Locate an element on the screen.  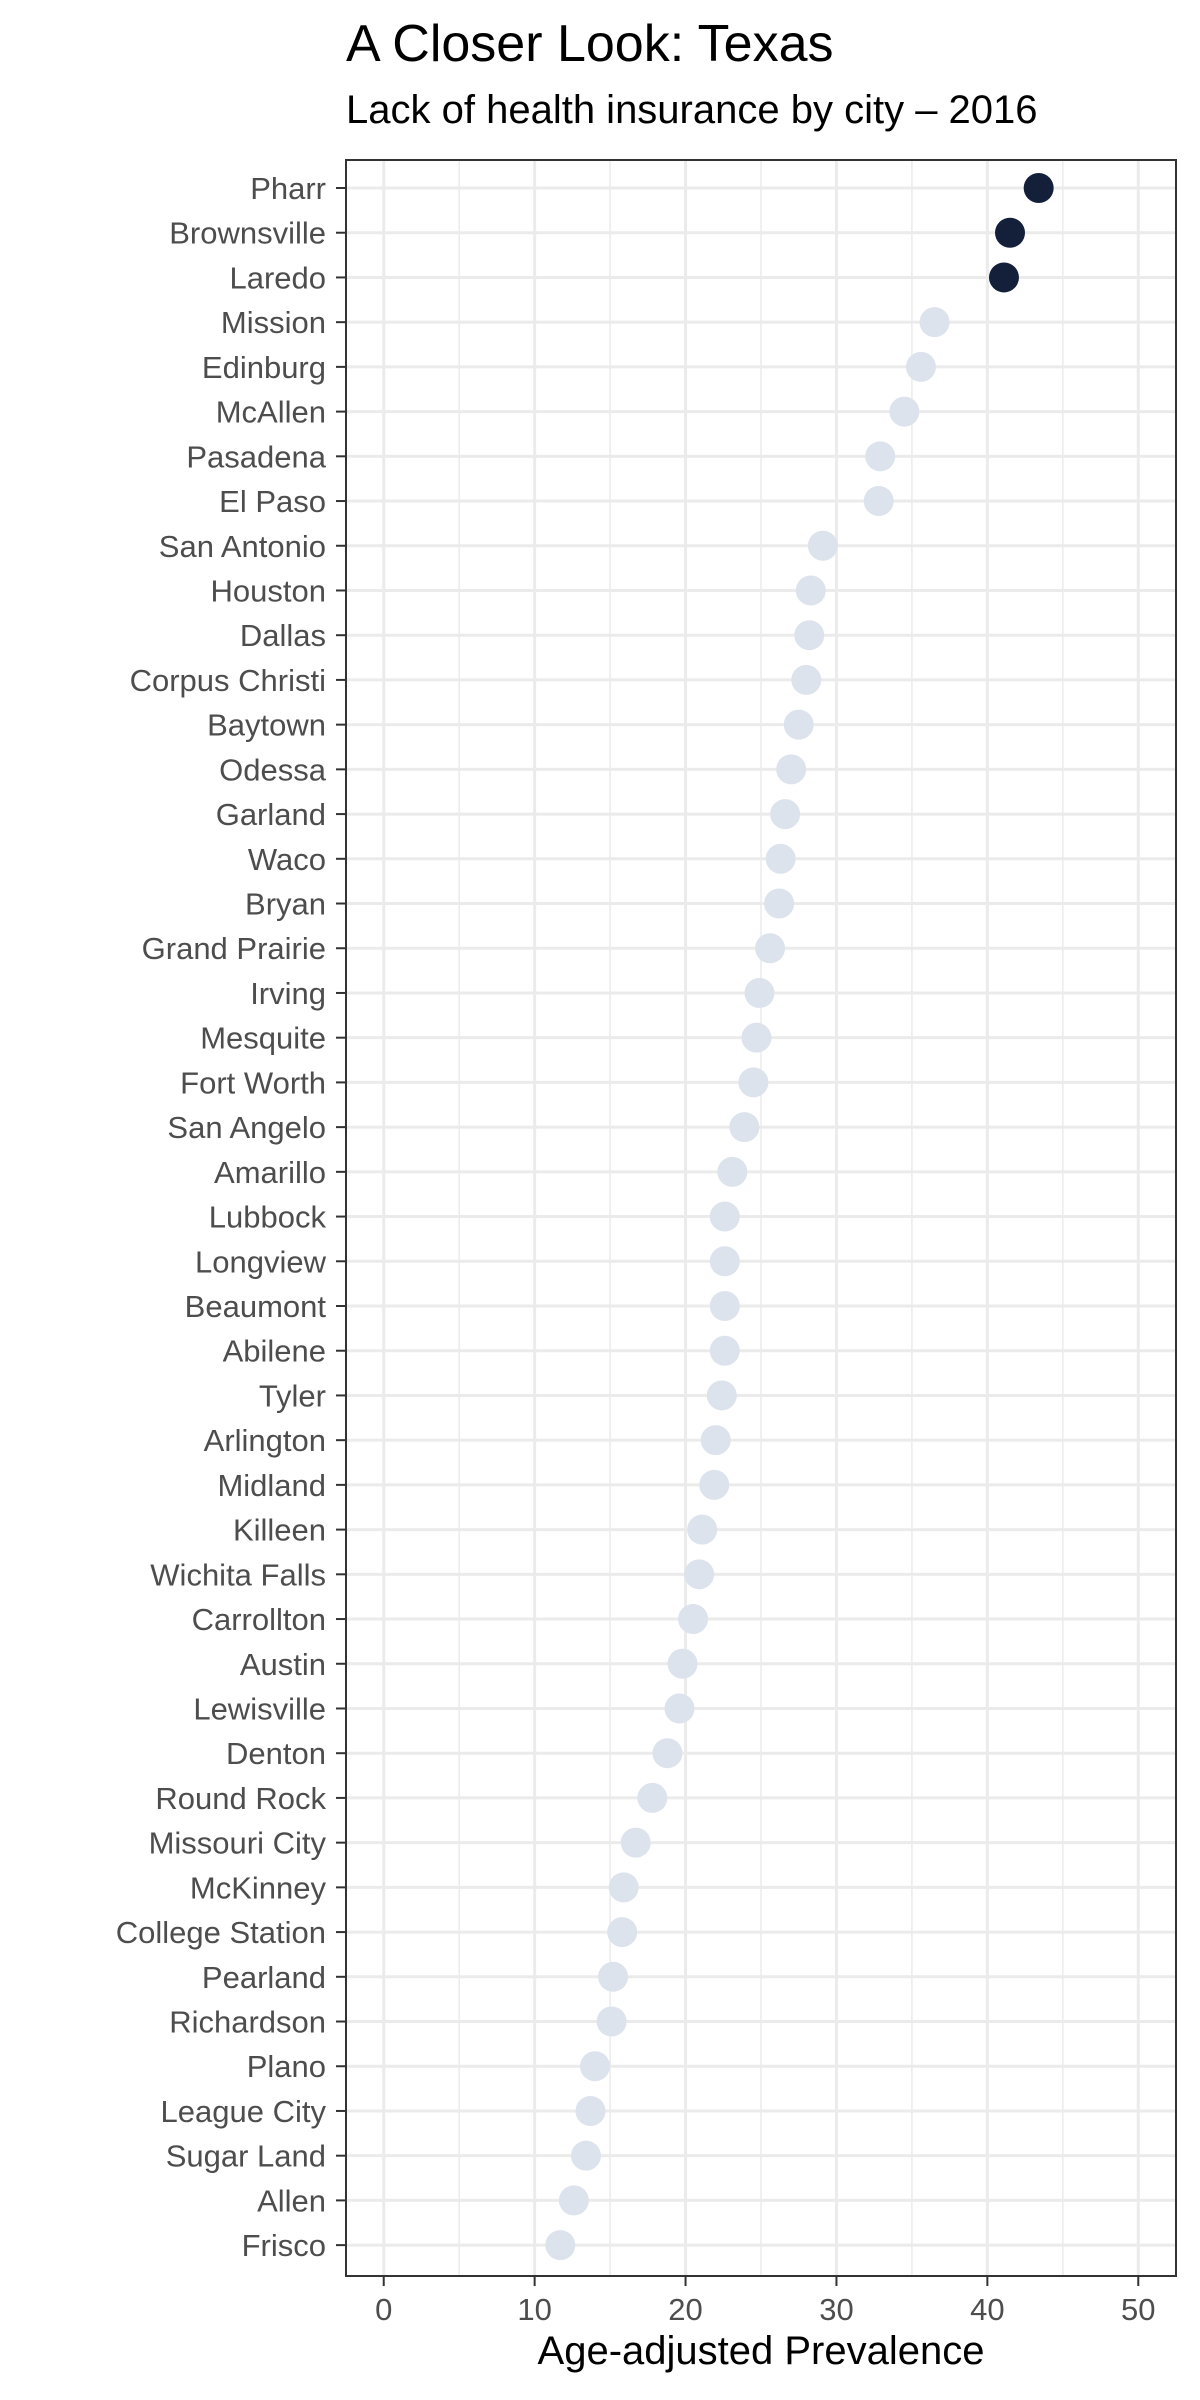
y-tick-label: Wichita Falls is located at coordinates (238, 1574).